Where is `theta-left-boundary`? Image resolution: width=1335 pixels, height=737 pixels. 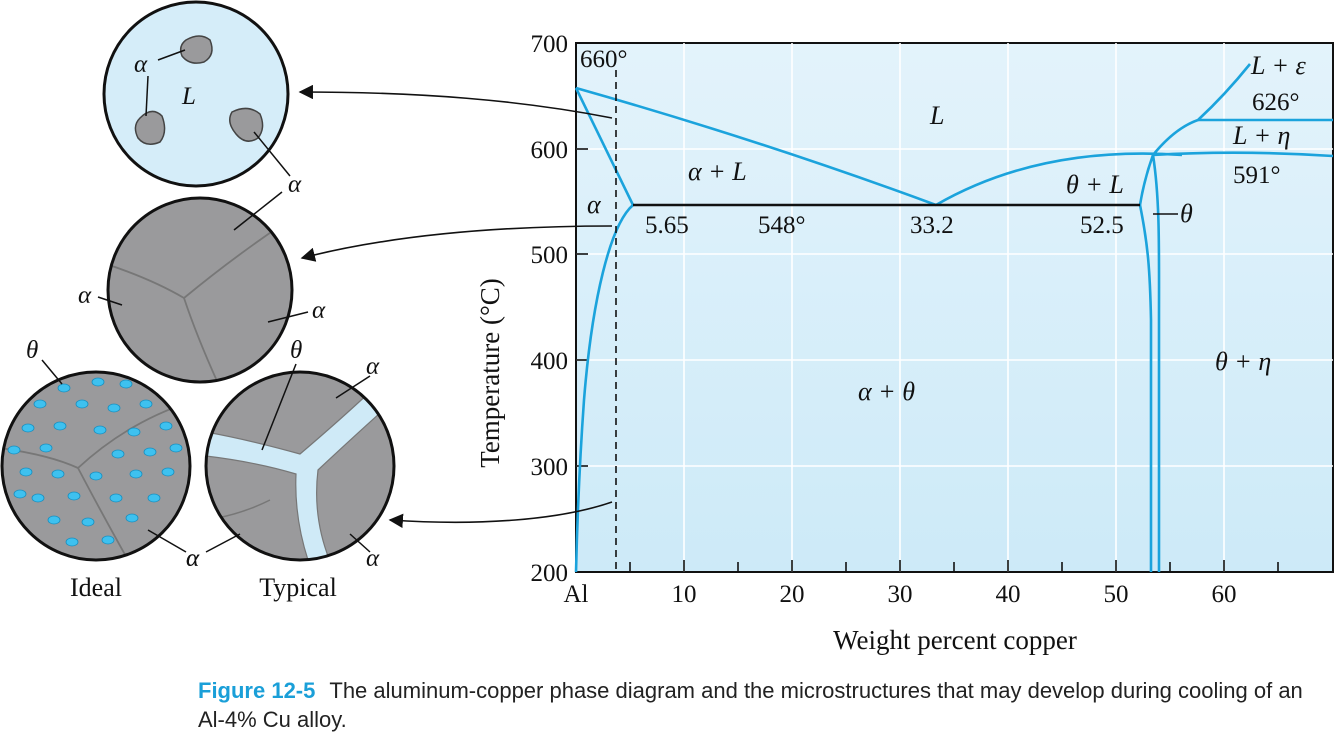 theta-left-boundary is located at coordinates (1145, 388).